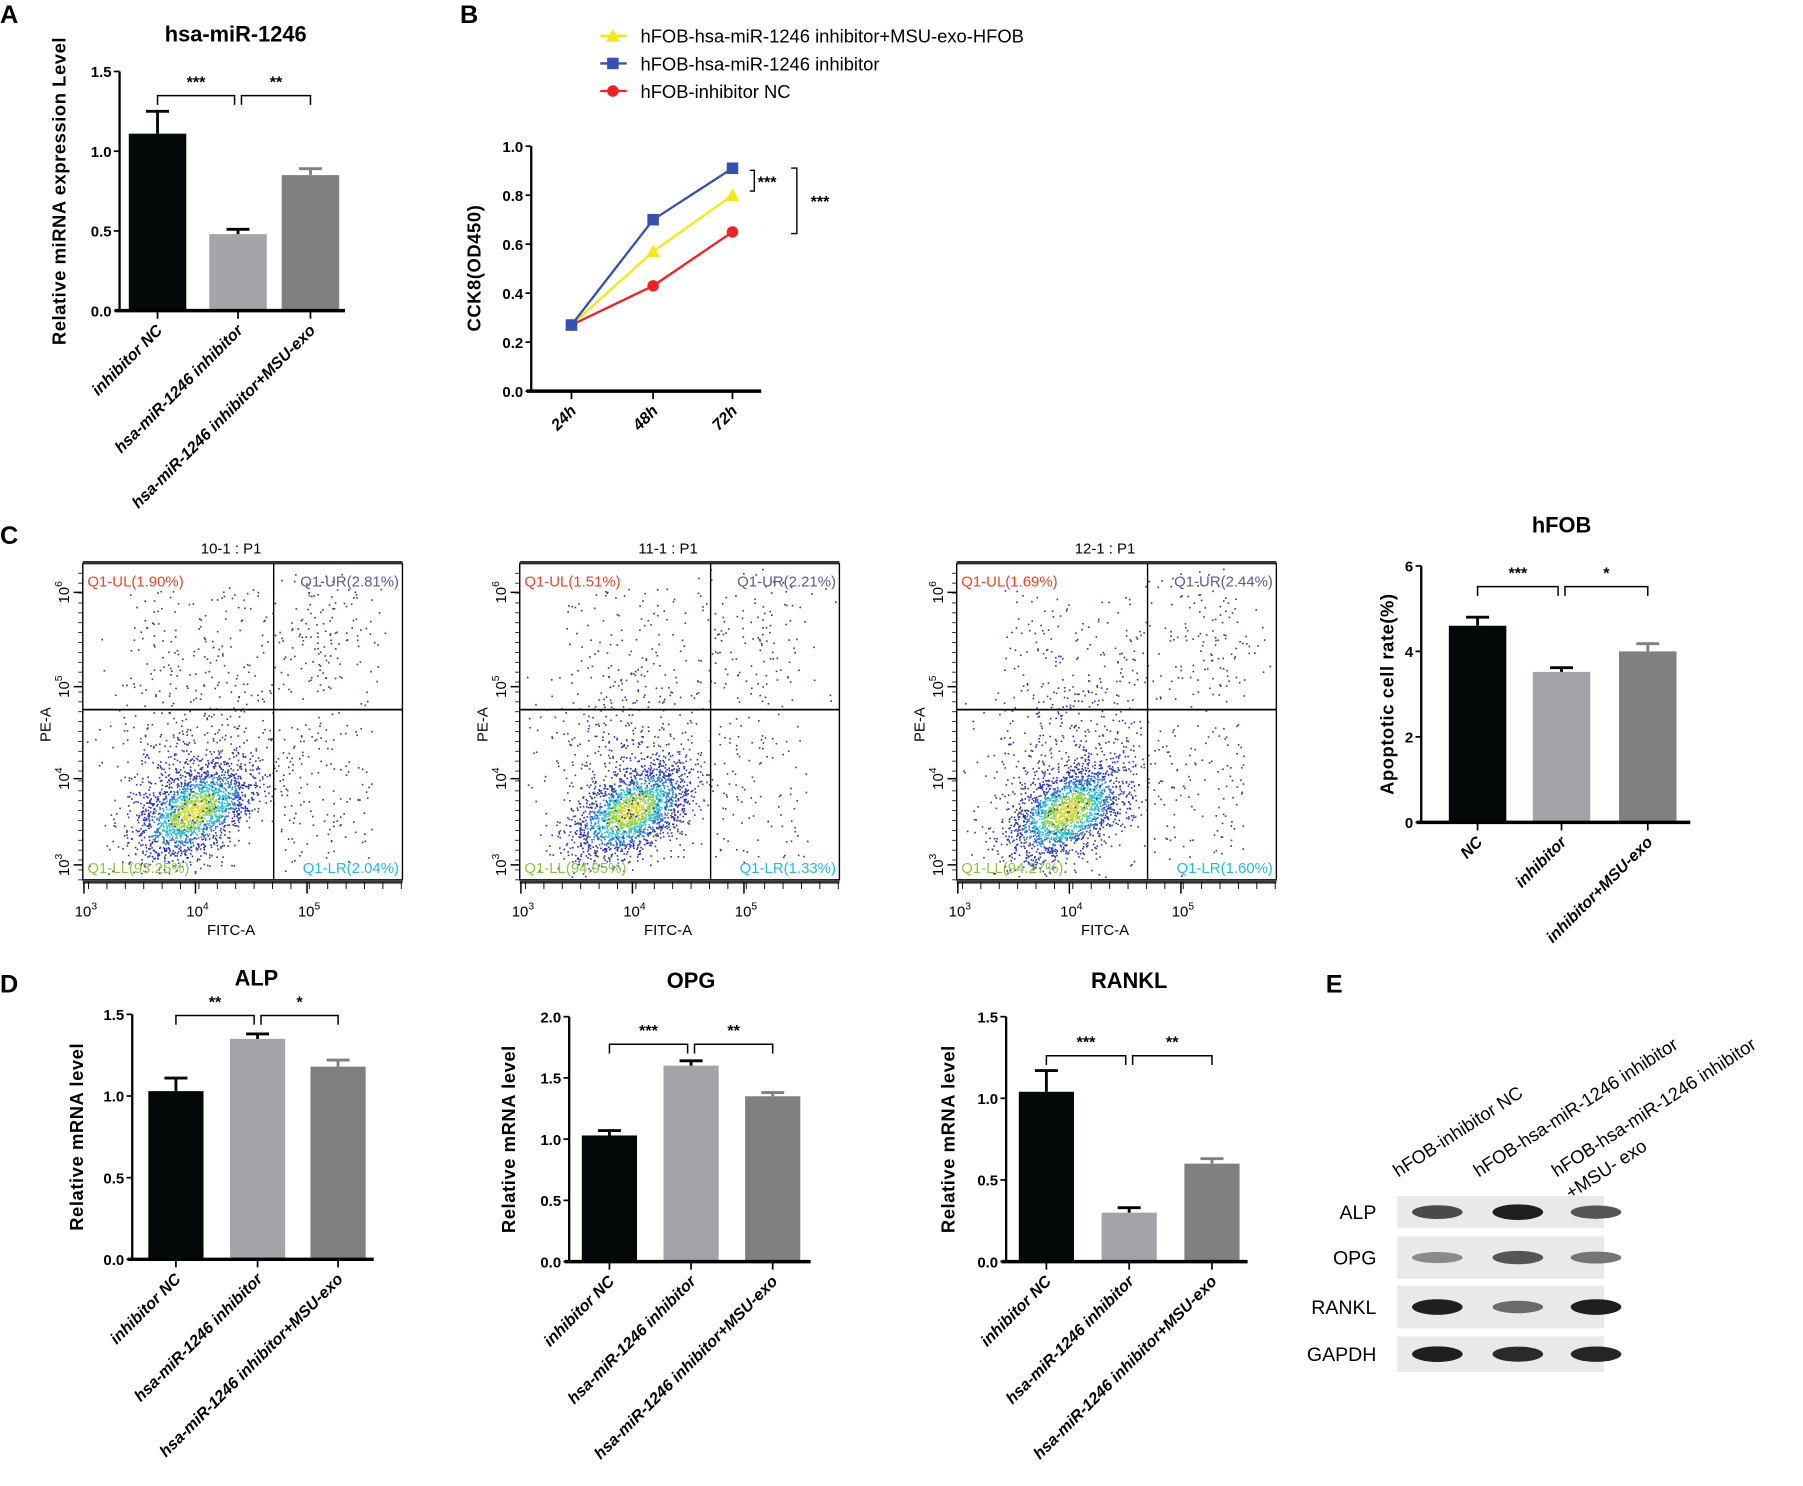 This screenshot has width=1803, height=1486. Describe the element at coordinates (299, 1019) in the screenshot. I see `significance-bracket` at that location.